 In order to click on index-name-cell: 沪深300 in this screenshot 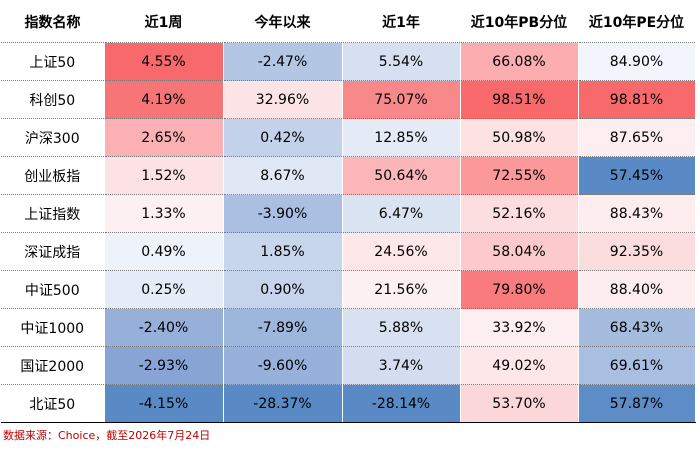, I will do `click(53, 137)`.